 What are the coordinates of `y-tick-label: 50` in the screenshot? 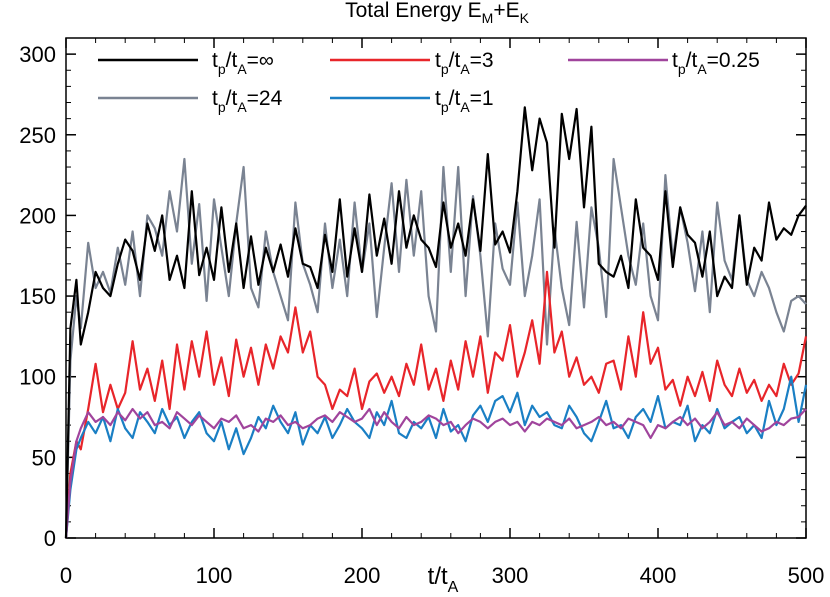 It's located at (44, 457).